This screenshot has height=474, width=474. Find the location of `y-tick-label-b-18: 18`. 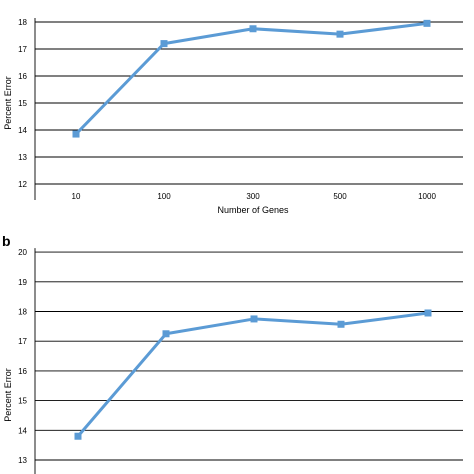

y-tick-label-b-18: 18 is located at coordinates (22, 312).